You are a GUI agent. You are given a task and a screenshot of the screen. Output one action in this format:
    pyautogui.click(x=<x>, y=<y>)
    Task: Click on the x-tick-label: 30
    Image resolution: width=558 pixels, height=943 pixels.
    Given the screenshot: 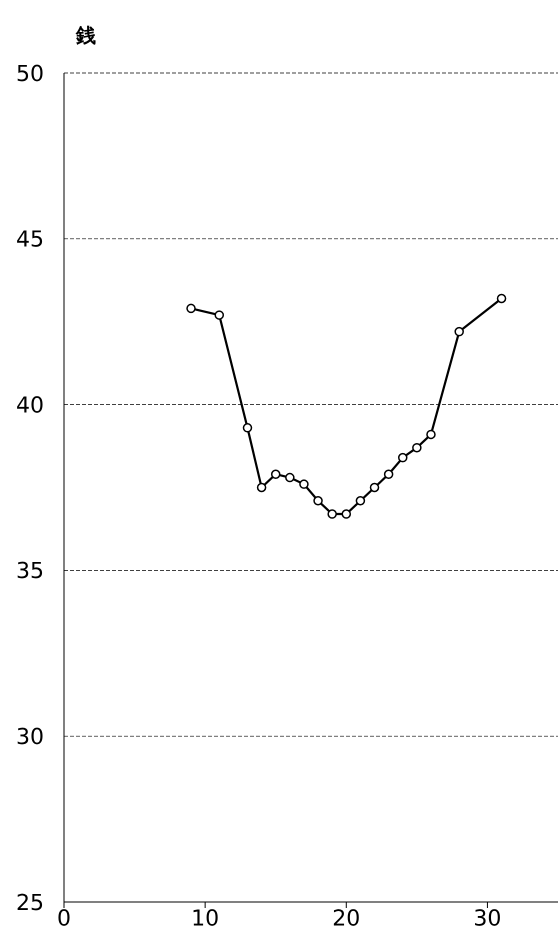 What is the action you would take?
    pyautogui.click(x=487, y=919)
    